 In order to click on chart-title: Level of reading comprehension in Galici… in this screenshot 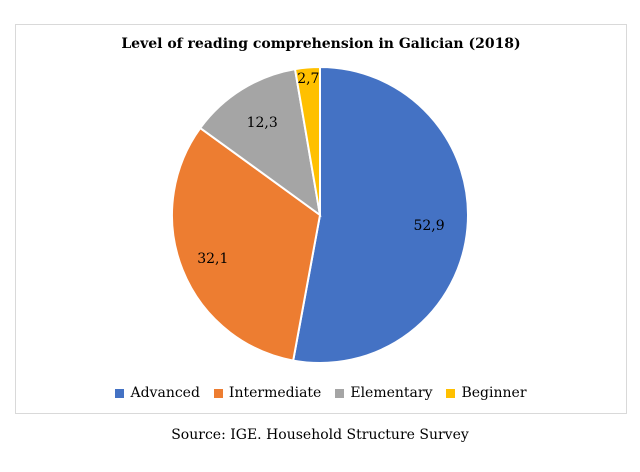, I will do `click(321, 44)`.